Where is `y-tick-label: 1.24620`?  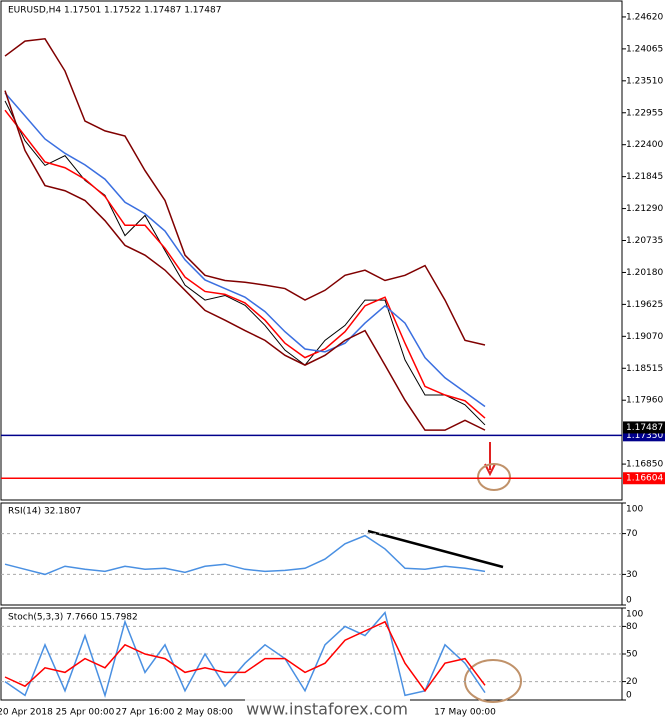
y-tick-label: 1.24620 is located at coordinates (644, 17).